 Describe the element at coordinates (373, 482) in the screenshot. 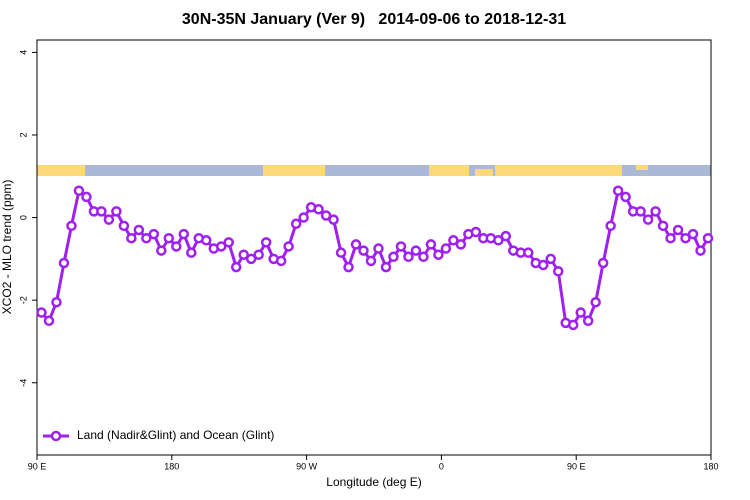

I see `x-axis-label: Longitude (deg E)` at that location.